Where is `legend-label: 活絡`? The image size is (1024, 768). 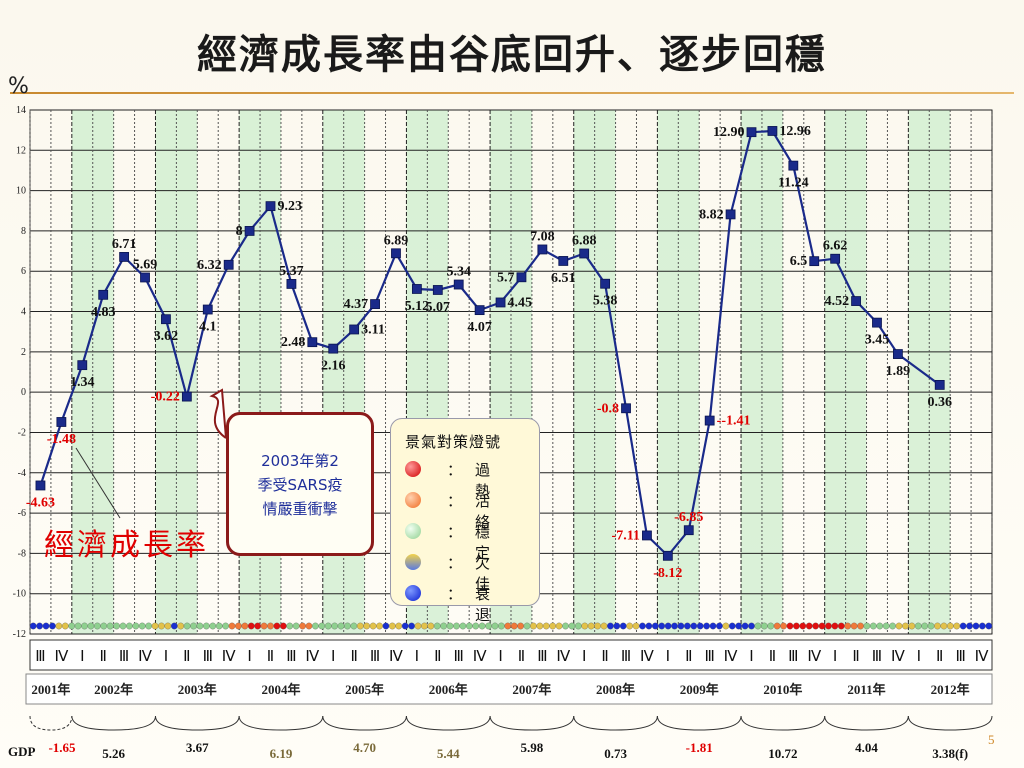 legend-label: 活絡 is located at coordinates (484, 511).